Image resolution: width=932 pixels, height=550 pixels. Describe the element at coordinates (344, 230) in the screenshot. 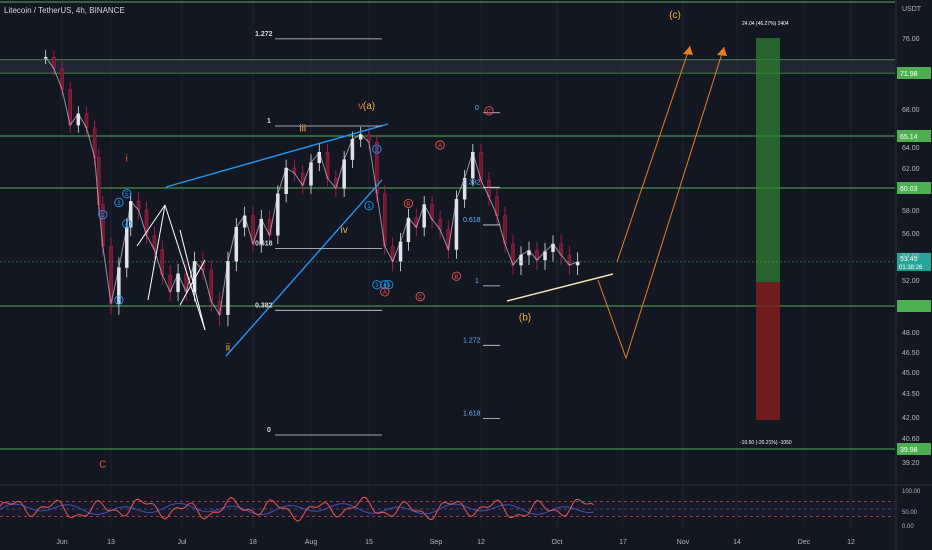

I see `wave-label: iv` at that location.